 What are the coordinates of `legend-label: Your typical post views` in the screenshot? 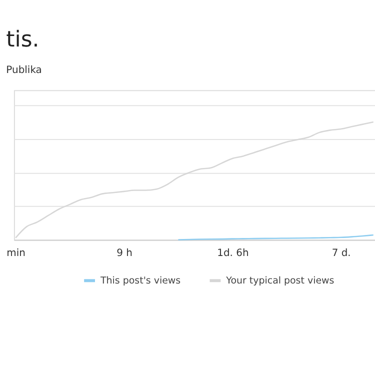 It's located at (279, 281).